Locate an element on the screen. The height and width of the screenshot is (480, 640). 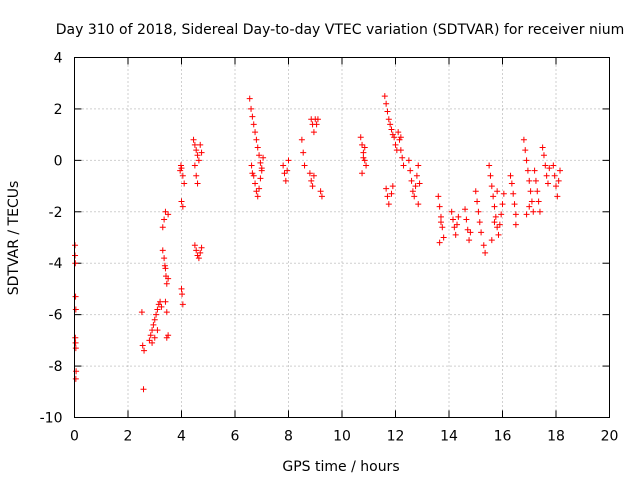
x-tick-label: 14 is located at coordinates (449, 437).